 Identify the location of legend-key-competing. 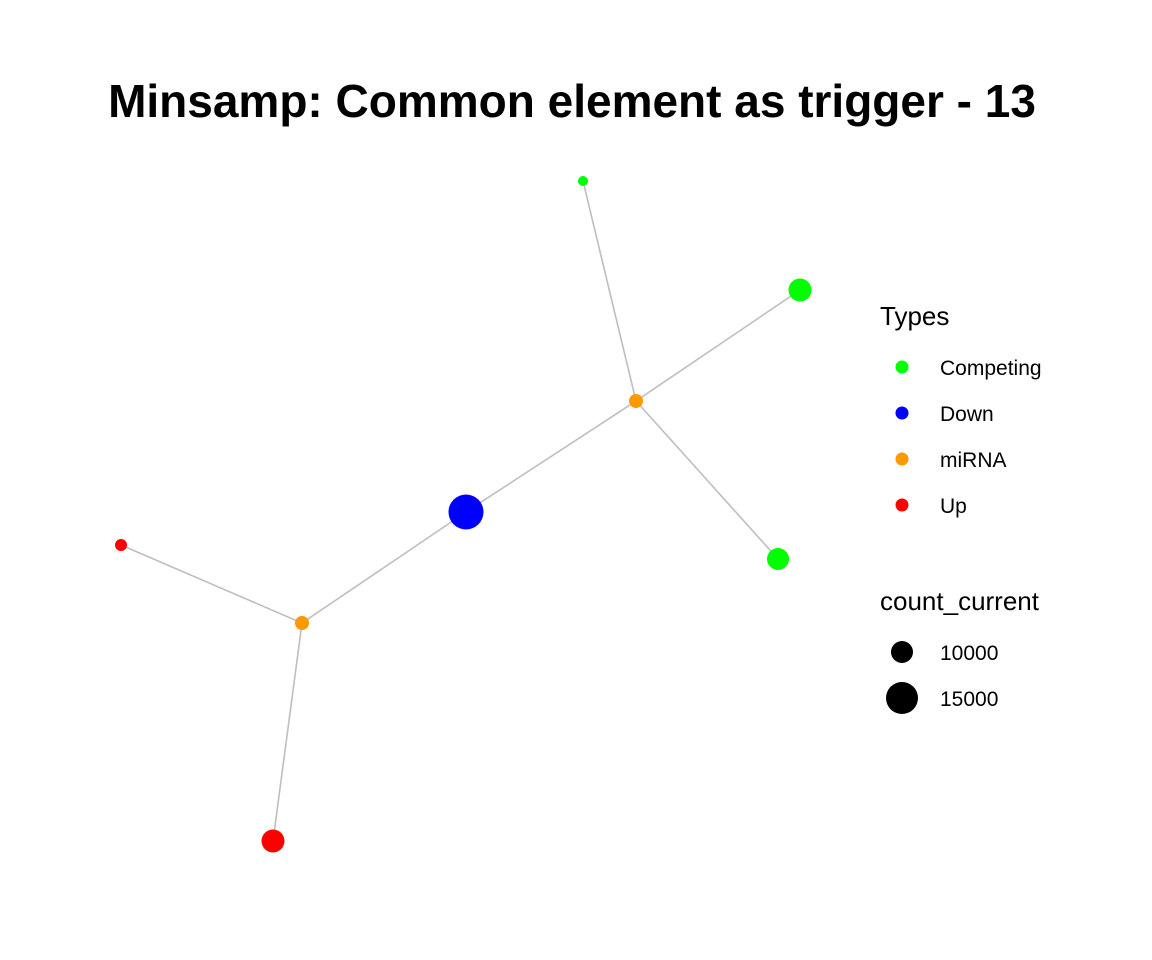
(902, 367).